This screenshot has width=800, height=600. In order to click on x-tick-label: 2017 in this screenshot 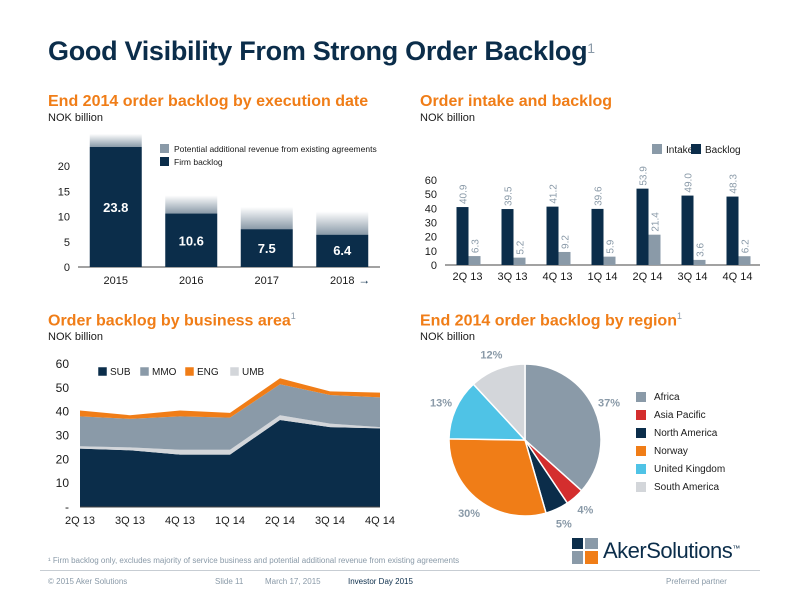, I will do `click(267, 281)`.